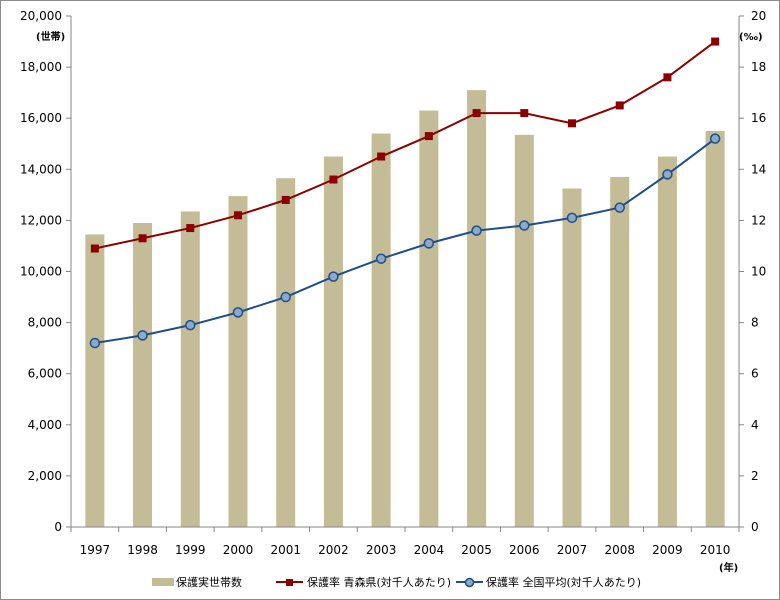 Image resolution: width=780 pixels, height=600 pixels. What do you see at coordinates (667, 341) in the screenshot?
I see `bar-2009` at bounding box center [667, 341].